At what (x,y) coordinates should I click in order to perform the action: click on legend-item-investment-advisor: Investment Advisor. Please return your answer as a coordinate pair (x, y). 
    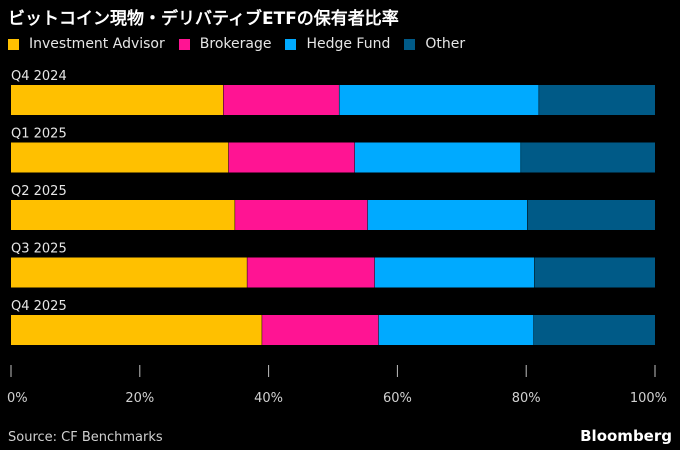
    Looking at the image, I should click on (86, 44).